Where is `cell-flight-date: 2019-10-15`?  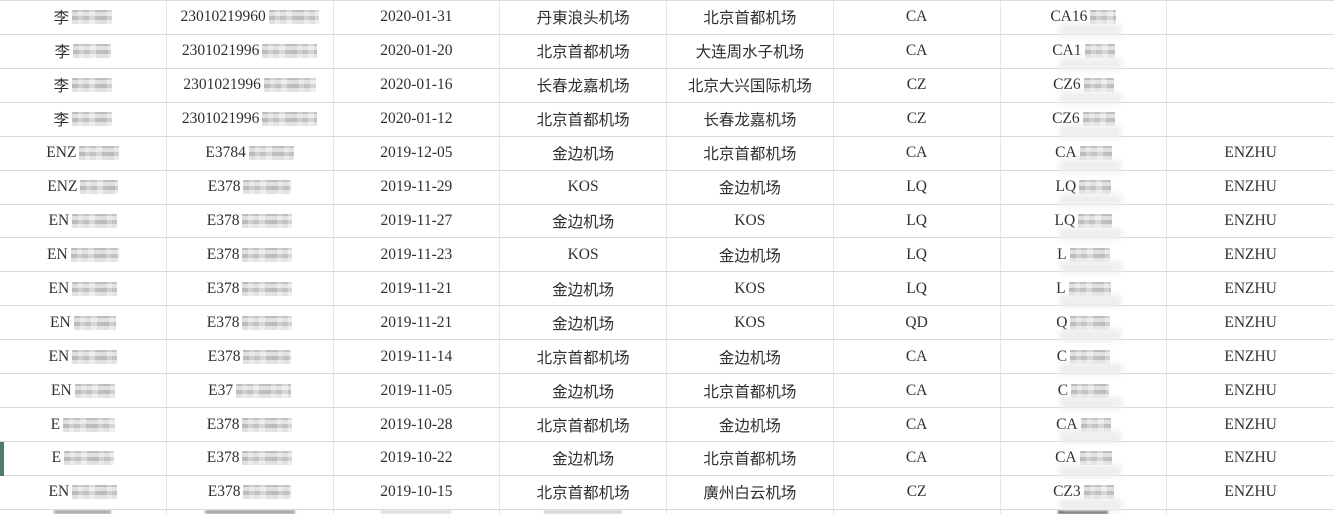
cell-flight-date: 2019-10-15 is located at coordinates (417, 492).